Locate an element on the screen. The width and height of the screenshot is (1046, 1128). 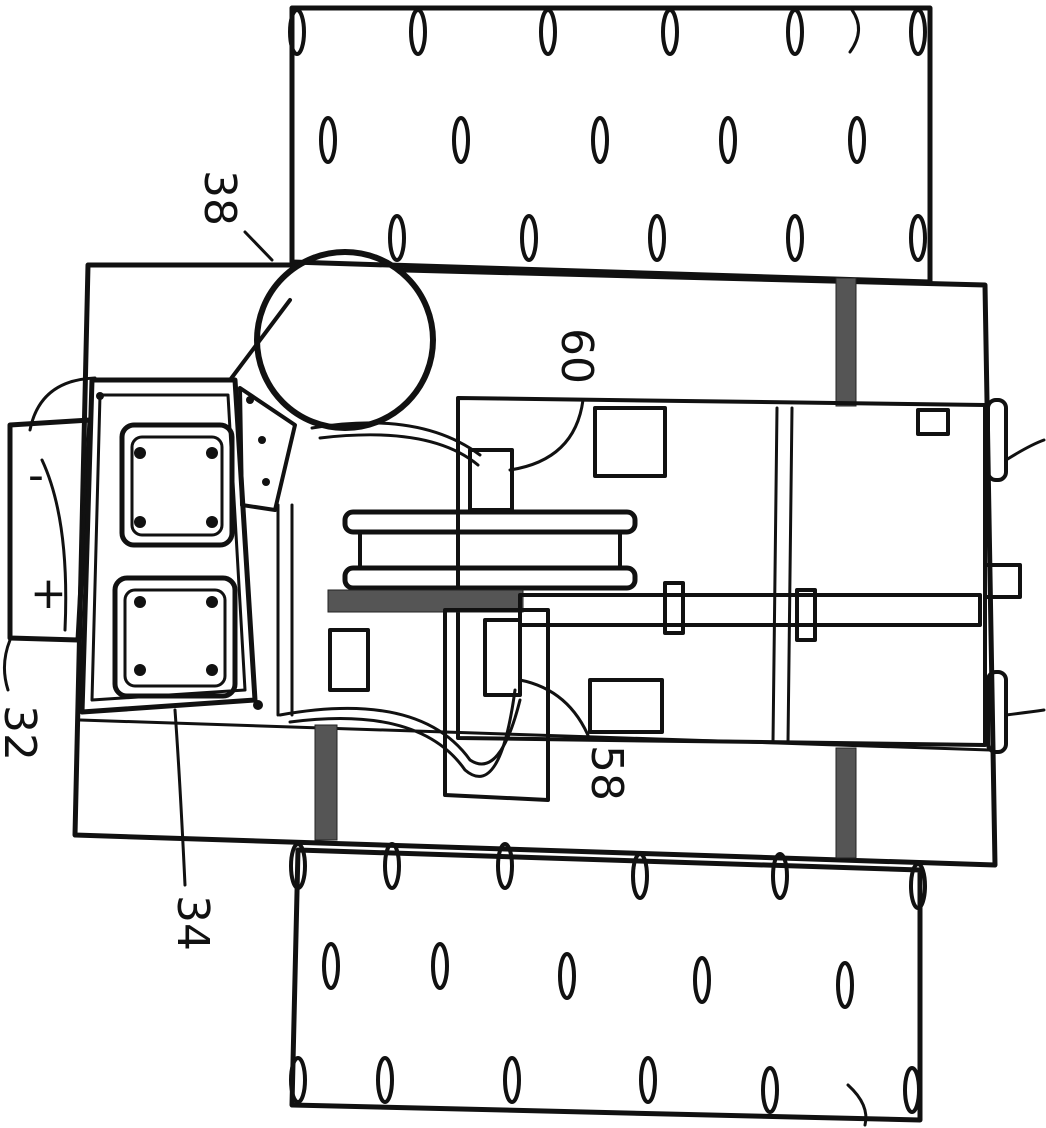
battery-plus-label: + is located at coordinates (48, 593).